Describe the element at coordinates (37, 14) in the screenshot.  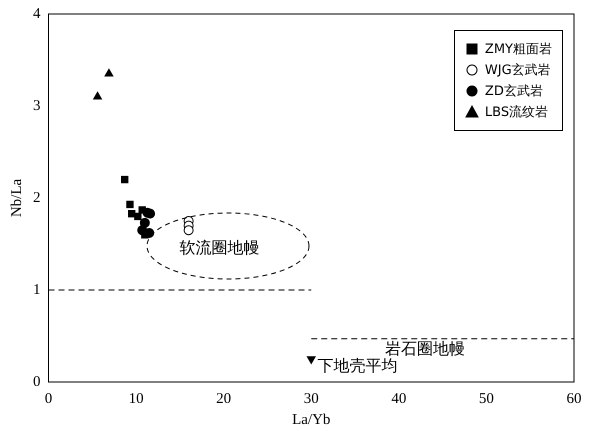
I see `y-tick-label: 4` at that location.